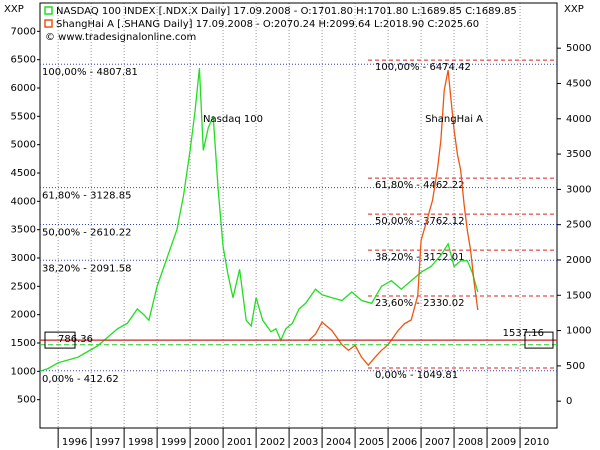 Image resolution: width=600 pixels, height=450 pixels. What do you see at coordinates (305, 442) in the screenshot?
I see `x-tick-label: 2003` at bounding box center [305, 442].